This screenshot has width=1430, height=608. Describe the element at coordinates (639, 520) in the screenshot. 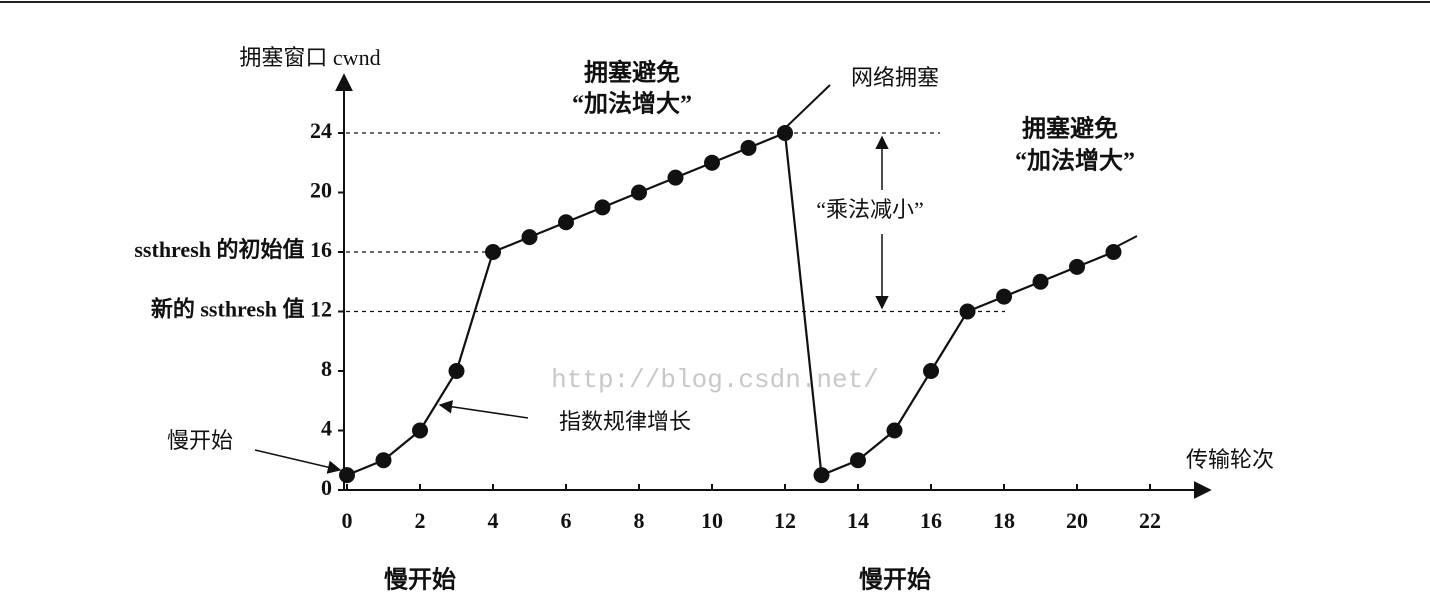

I see `x-tick-label: 8` at that location.